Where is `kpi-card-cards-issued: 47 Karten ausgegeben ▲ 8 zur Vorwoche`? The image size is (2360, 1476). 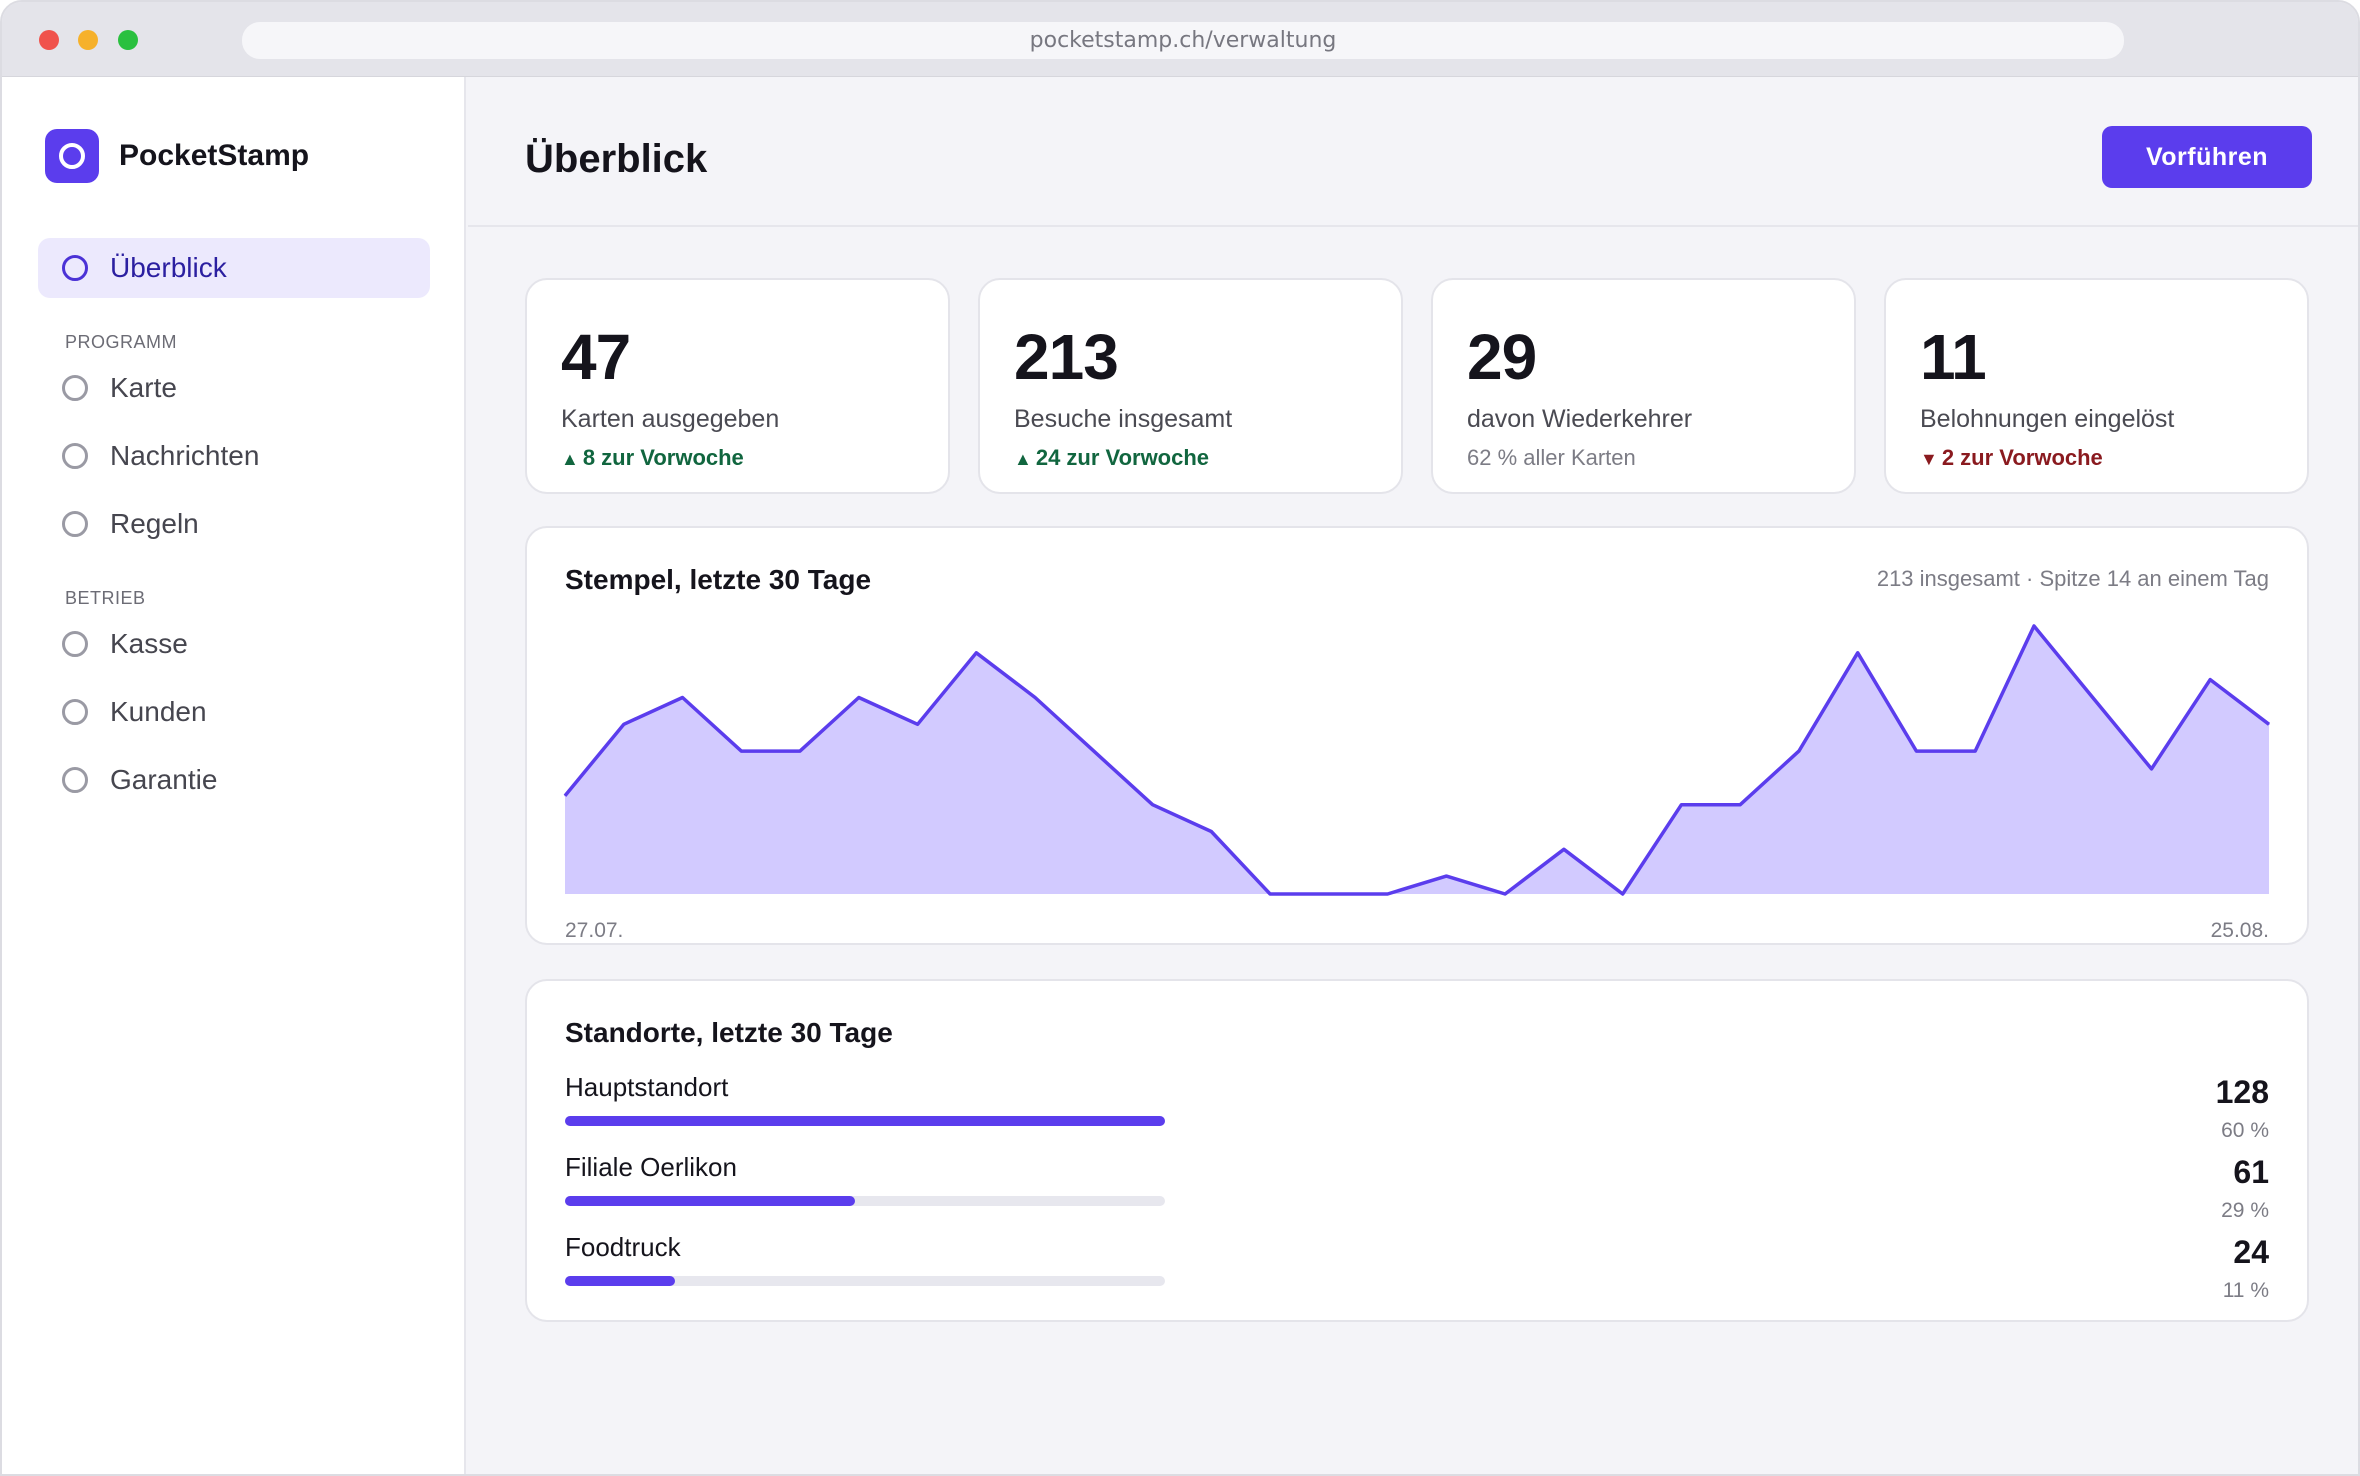 kpi-card-cards-issued: 47 Karten ausgegeben ▲ 8 zur Vorwoche is located at coordinates (737, 386).